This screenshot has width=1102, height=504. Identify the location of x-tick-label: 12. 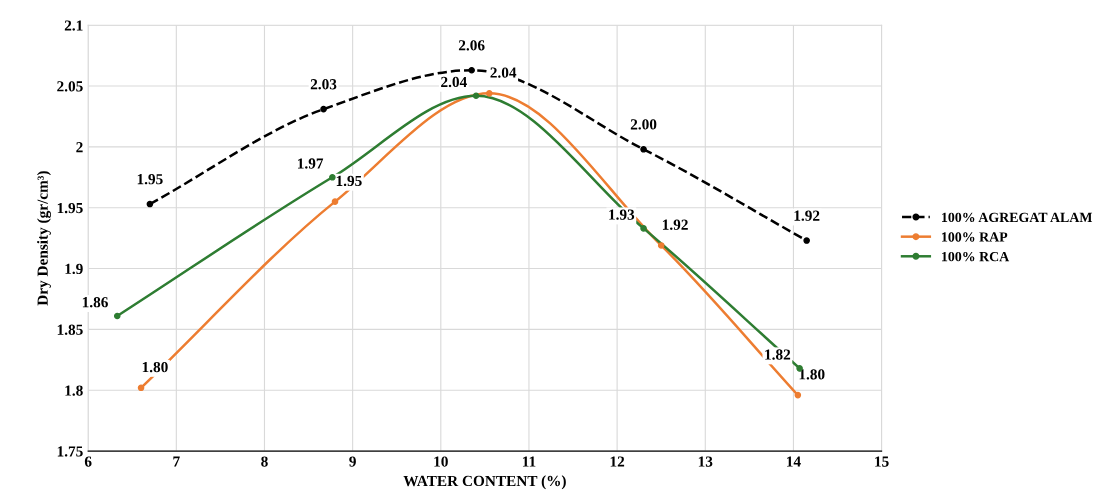
(617, 461).